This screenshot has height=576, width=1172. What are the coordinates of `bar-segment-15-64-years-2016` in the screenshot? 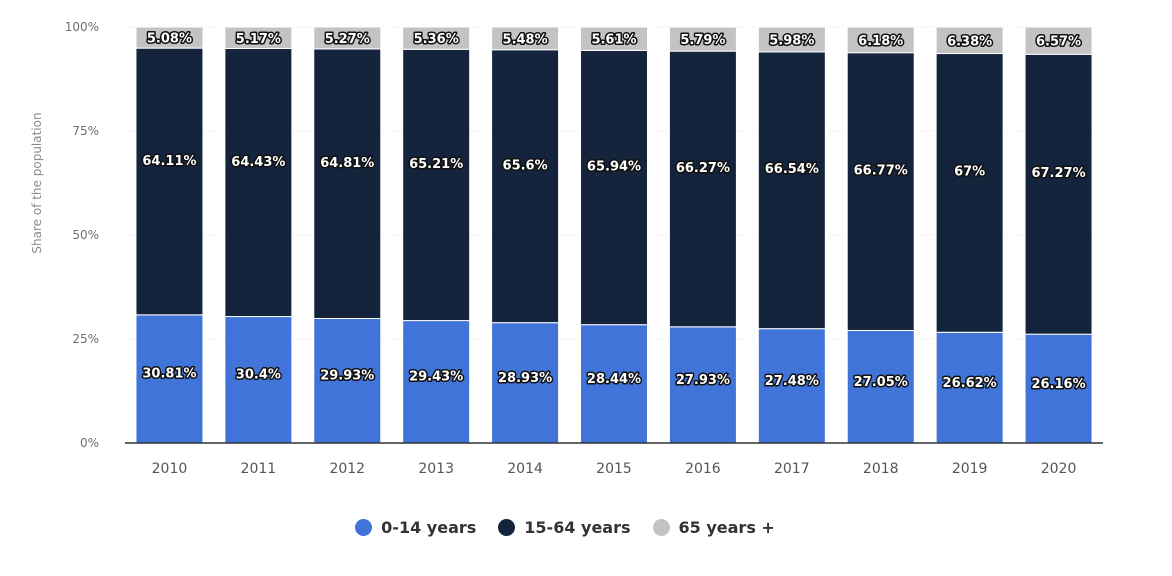 It's located at (702, 189).